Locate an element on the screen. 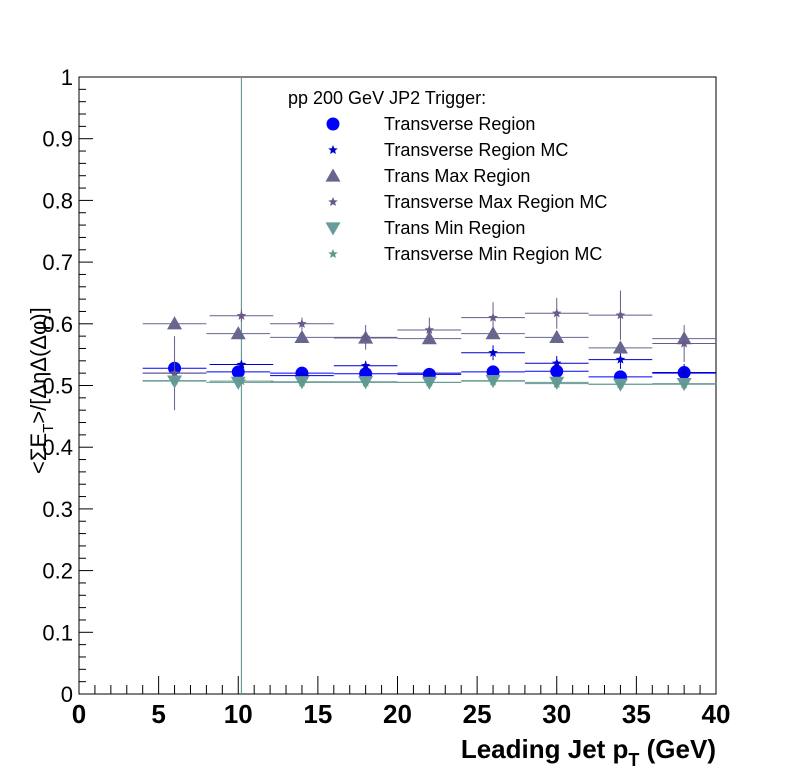 The image size is (796, 772). y-tick-label: 0 is located at coordinates (67, 694).